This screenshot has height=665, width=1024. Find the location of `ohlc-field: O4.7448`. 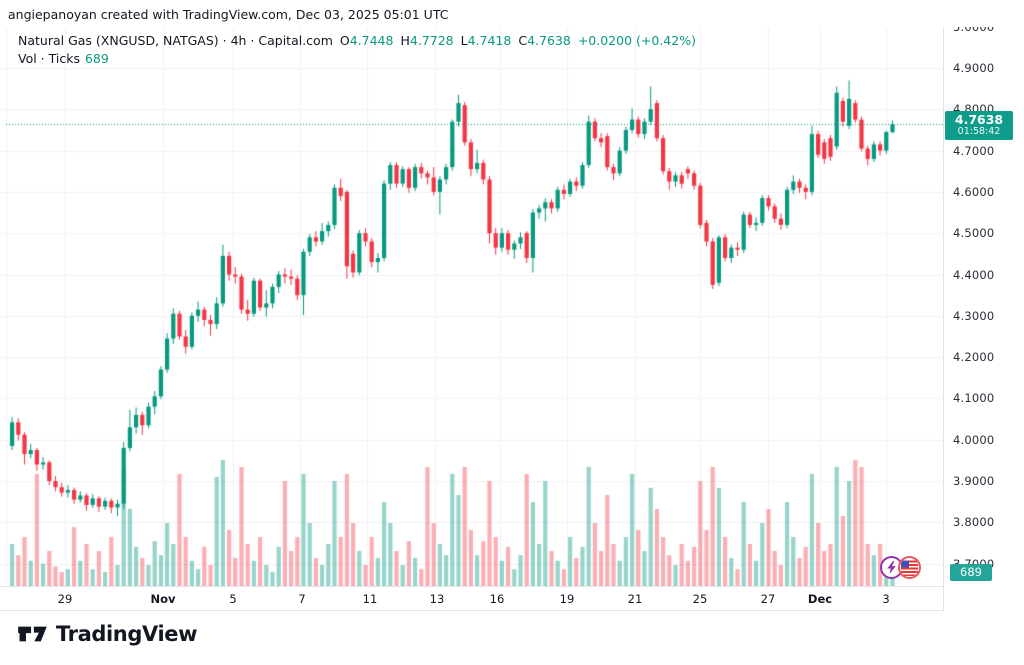

ohlc-field: O4.7448 is located at coordinates (366, 40).